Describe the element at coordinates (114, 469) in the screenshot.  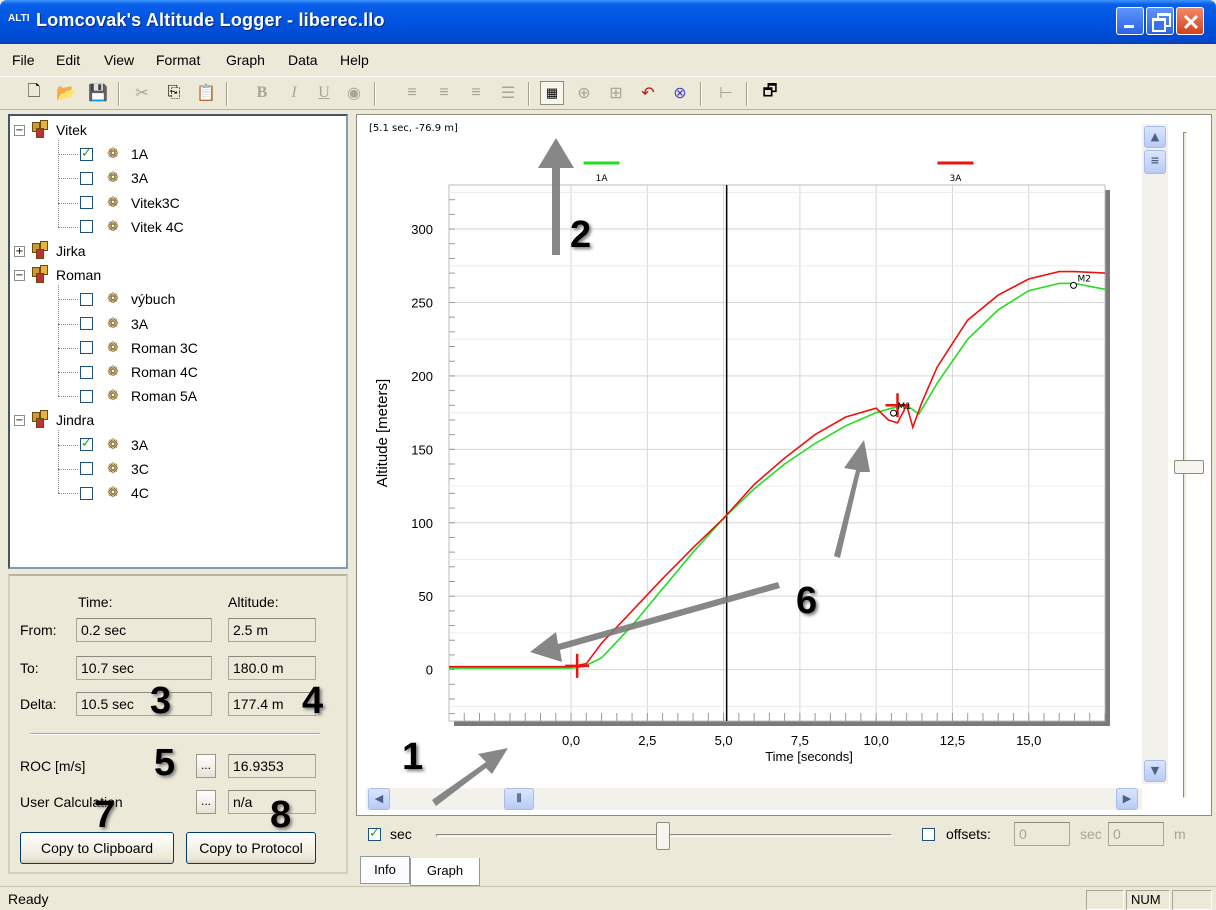
I see `tree-item: ❁ 3C` at that location.